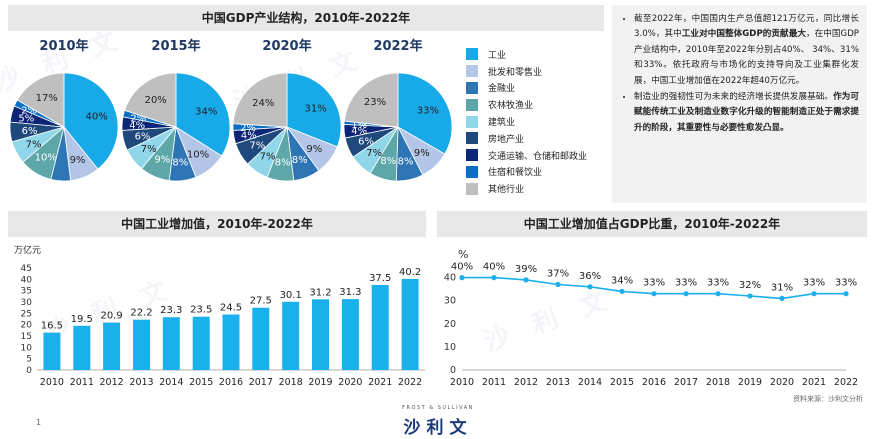 This screenshot has height=439, width=875. What do you see at coordinates (686, 382) in the screenshot?
I see `line-x-tick: 2017` at bounding box center [686, 382].